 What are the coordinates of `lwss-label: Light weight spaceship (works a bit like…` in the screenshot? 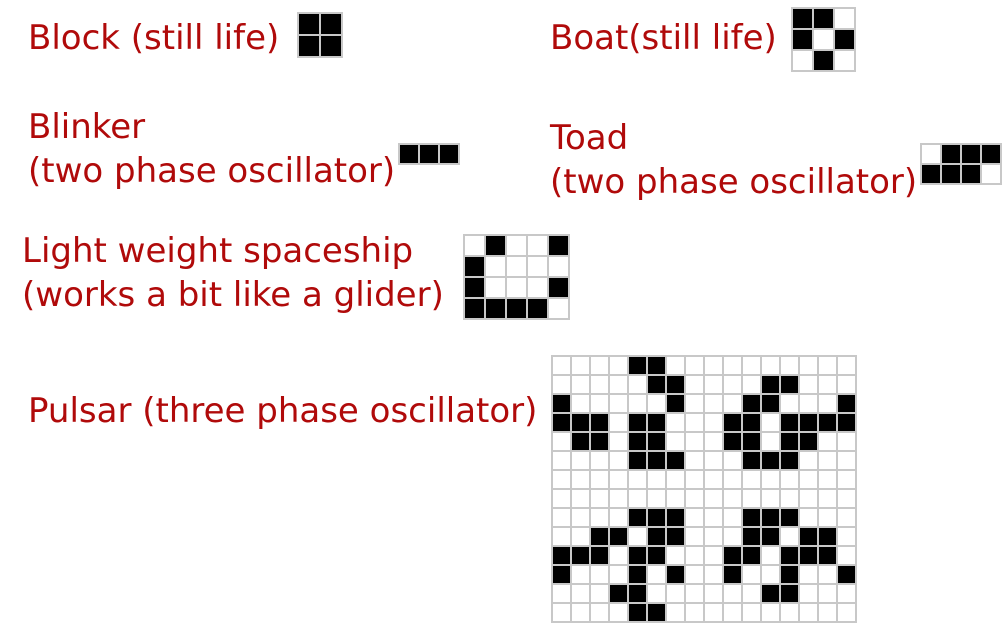 It's located at (233, 273).